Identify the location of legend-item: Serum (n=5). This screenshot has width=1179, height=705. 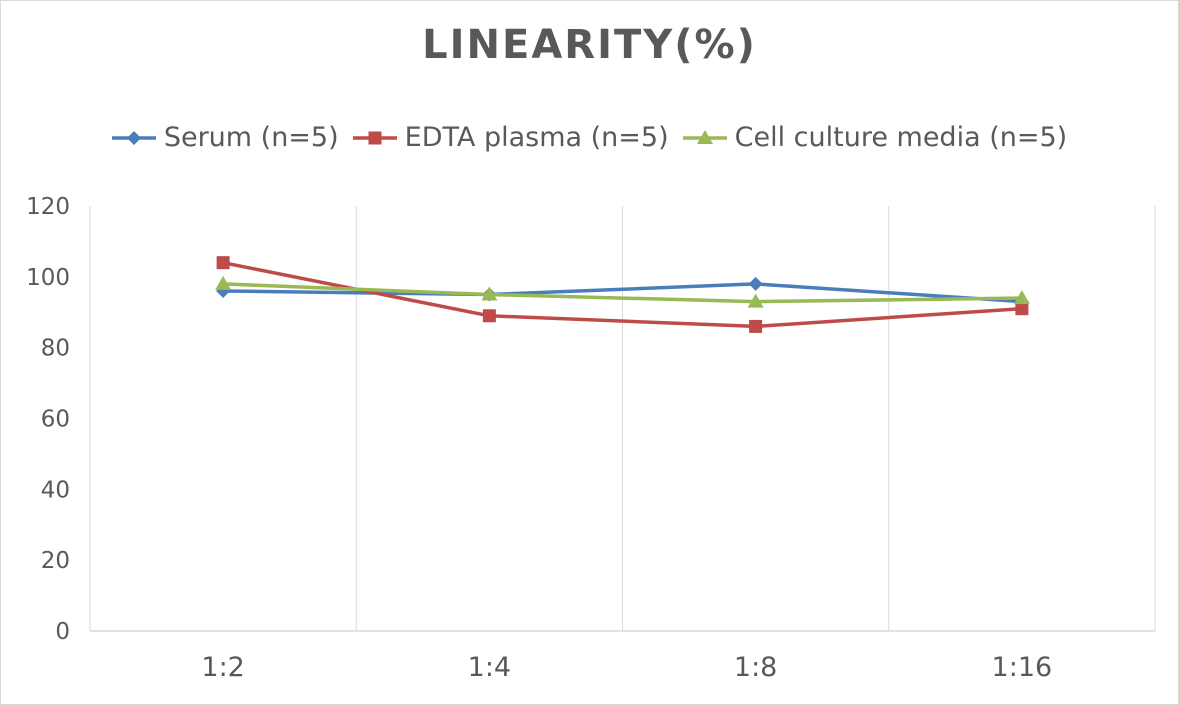
(225, 137).